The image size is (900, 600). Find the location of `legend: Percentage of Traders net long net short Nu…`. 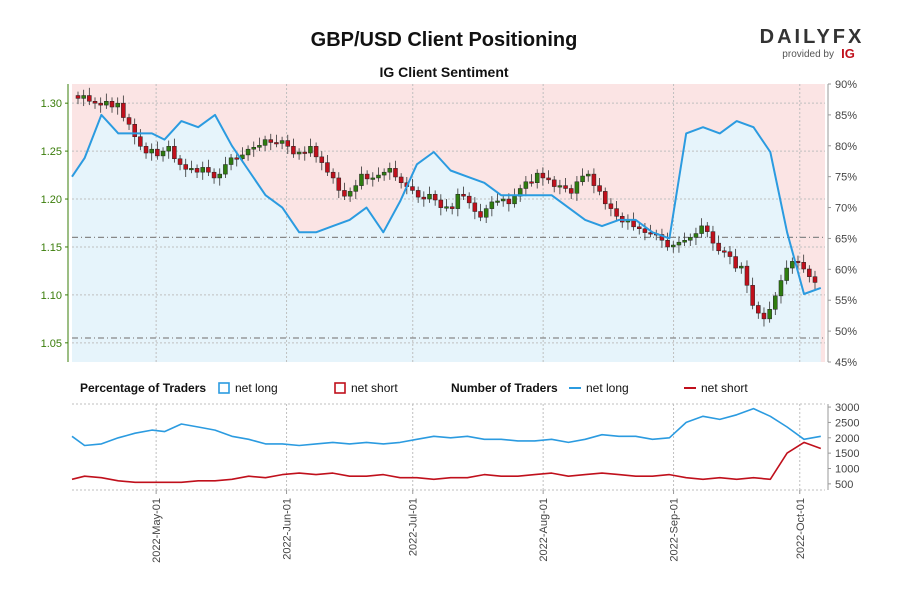

legend: Percentage of Traders net long net short Nu… is located at coordinates (414, 388).